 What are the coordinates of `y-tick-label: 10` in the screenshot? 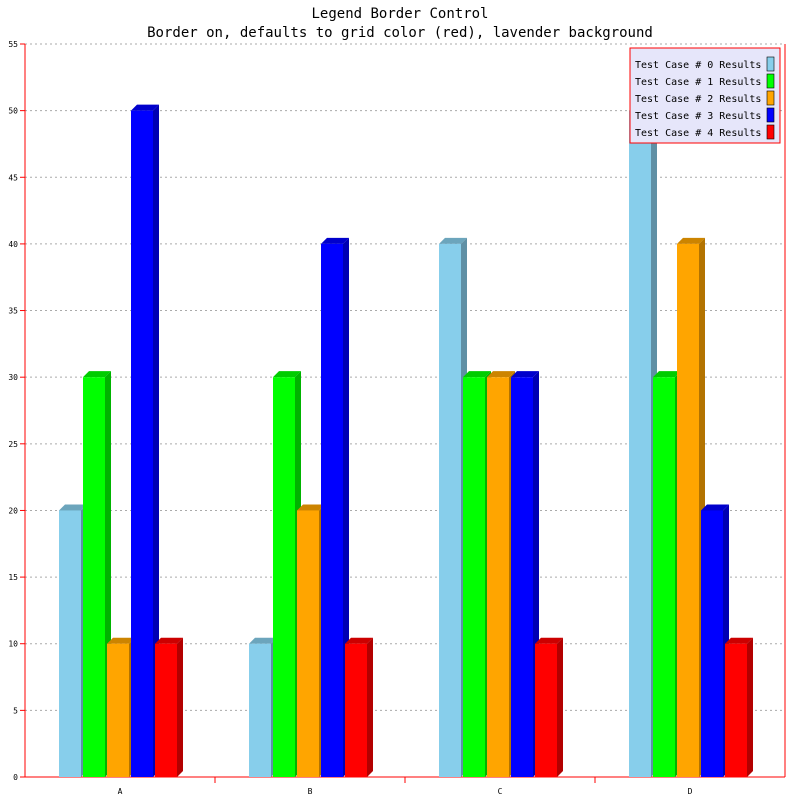 It's located at (13, 644).